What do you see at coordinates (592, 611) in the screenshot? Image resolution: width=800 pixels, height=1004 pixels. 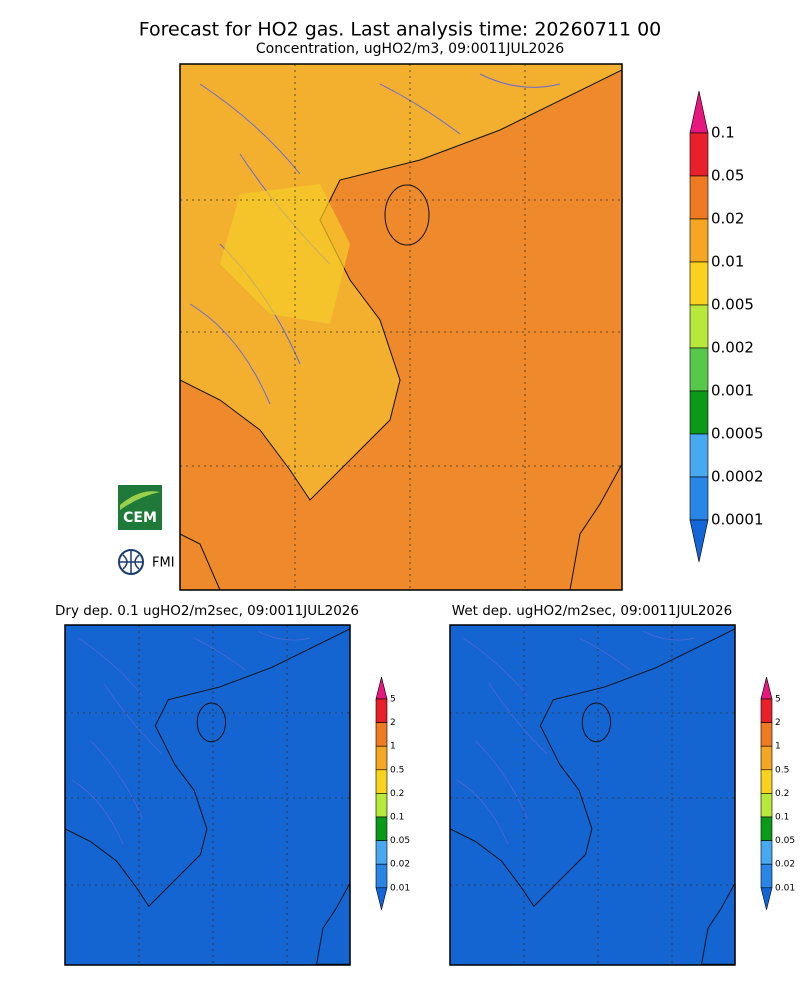 I see `wet-subtitle: Wet dep. ugHO2/m2sec, 09:0011JUL2026` at bounding box center [592, 611].